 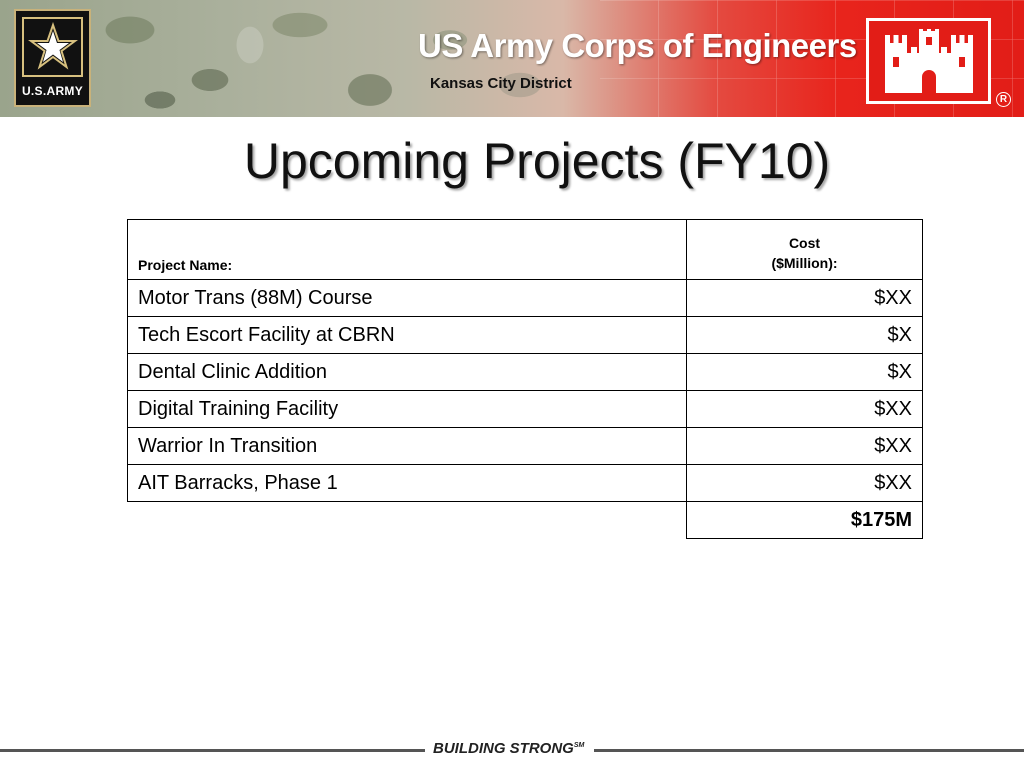 What do you see at coordinates (501, 83) in the screenshot?
I see `district-name: Kansas City District` at bounding box center [501, 83].